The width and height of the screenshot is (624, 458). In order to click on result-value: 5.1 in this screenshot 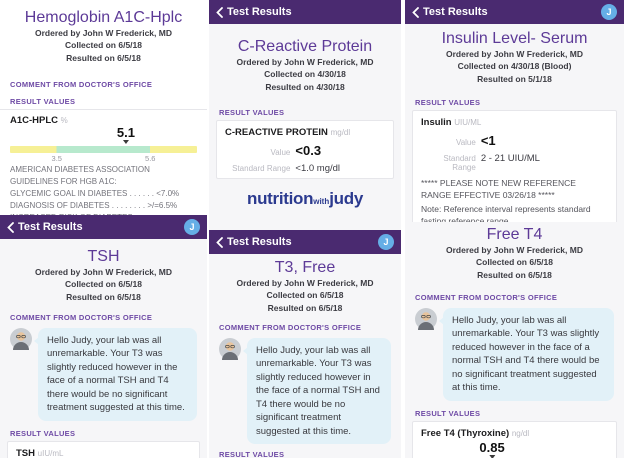, I will do `click(125, 132)`.